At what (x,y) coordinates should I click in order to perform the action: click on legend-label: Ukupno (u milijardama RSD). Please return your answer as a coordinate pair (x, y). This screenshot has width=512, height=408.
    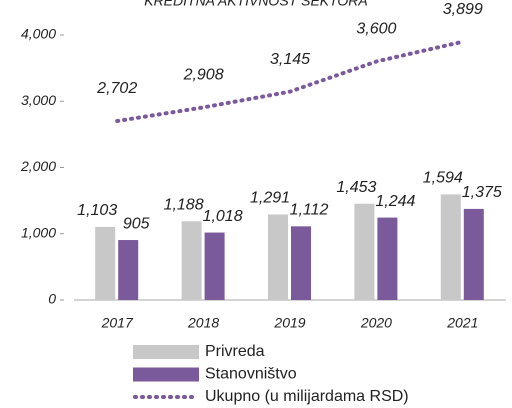
    Looking at the image, I should click on (307, 396).